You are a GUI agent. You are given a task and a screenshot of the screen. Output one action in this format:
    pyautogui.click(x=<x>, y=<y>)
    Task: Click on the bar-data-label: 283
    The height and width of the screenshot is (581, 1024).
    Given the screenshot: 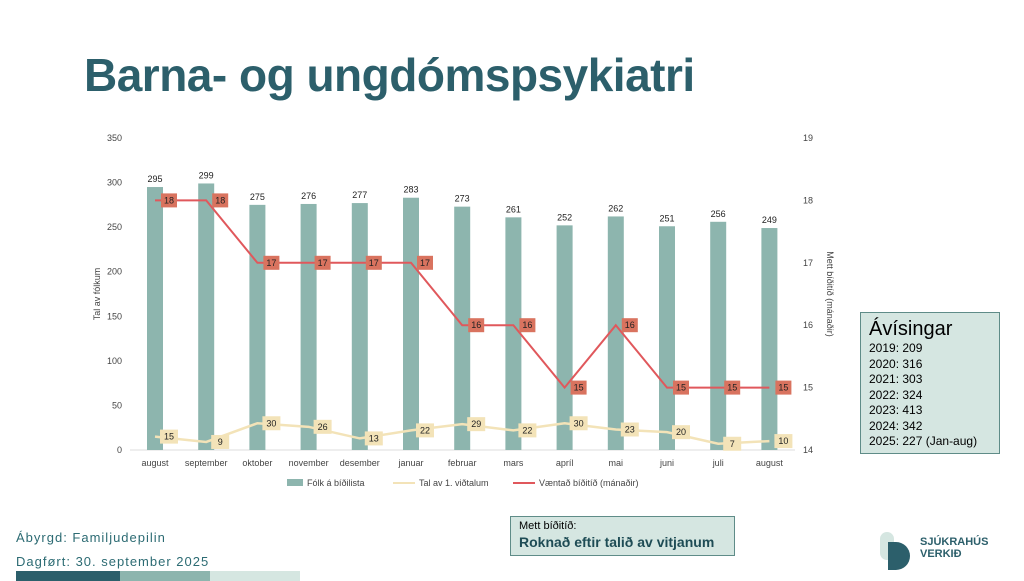 What is the action you would take?
    pyautogui.click(x=410, y=190)
    